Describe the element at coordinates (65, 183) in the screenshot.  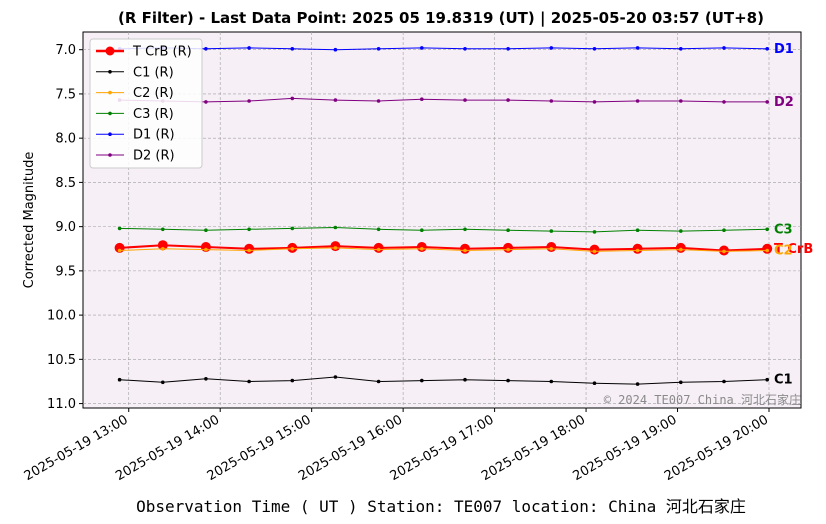
I see `y-tick-label: 8.5` at that location.